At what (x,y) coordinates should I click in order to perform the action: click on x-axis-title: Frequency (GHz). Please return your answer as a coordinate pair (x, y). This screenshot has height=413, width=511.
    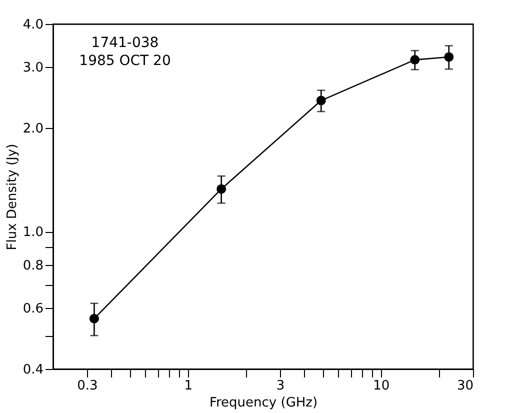
    Looking at the image, I should click on (263, 403).